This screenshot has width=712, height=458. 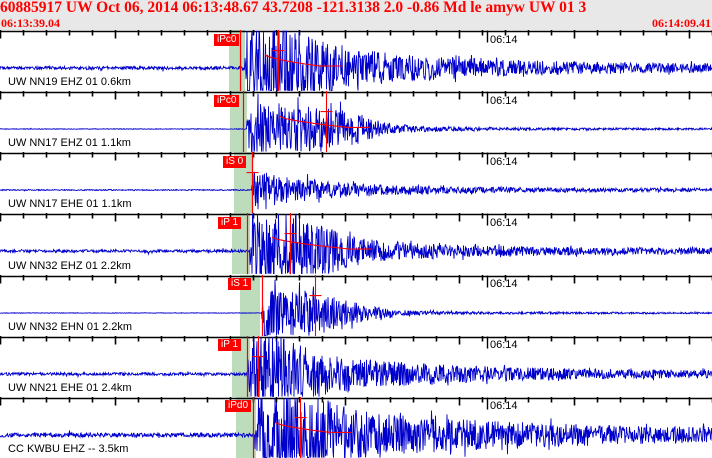 I want to click on channel-label: UW NN17 EHZ 01 1.1km, so click(x=69, y=143).